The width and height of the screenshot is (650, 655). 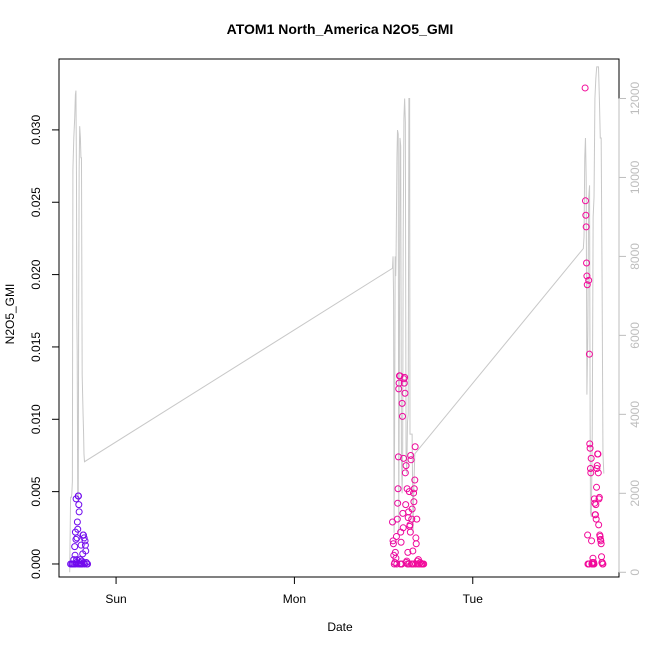 I want to click on y2-tick-label: 12000, so click(x=635, y=98).